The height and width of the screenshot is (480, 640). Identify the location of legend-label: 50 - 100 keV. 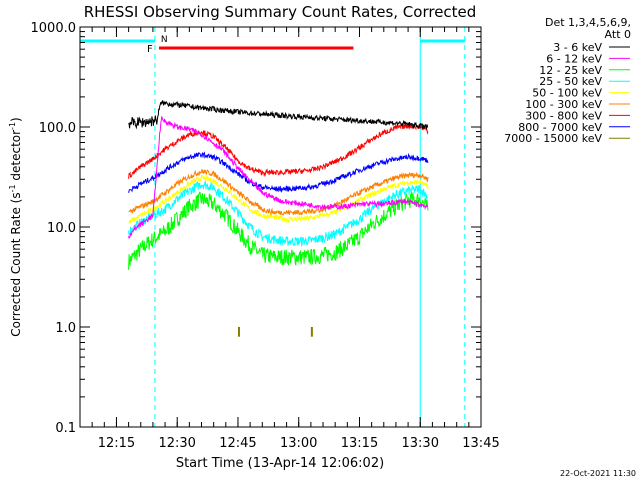
(567, 93).